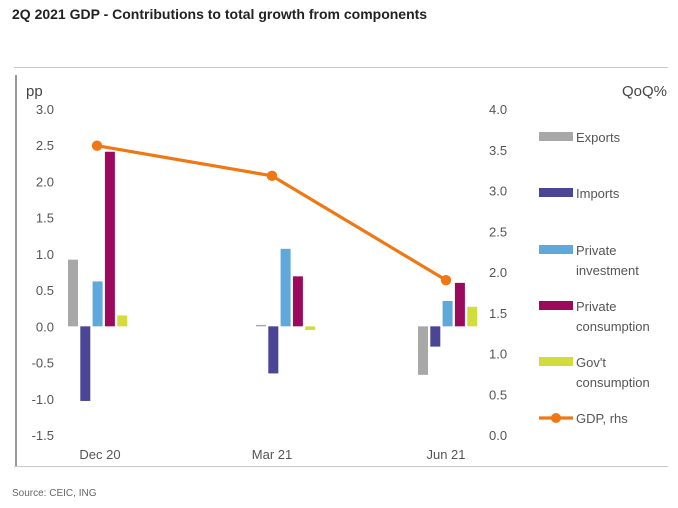 This screenshot has width=678, height=508. Describe the element at coordinates (556, 418) in the screenshot. I see `legend-swatch-marker` at that location.